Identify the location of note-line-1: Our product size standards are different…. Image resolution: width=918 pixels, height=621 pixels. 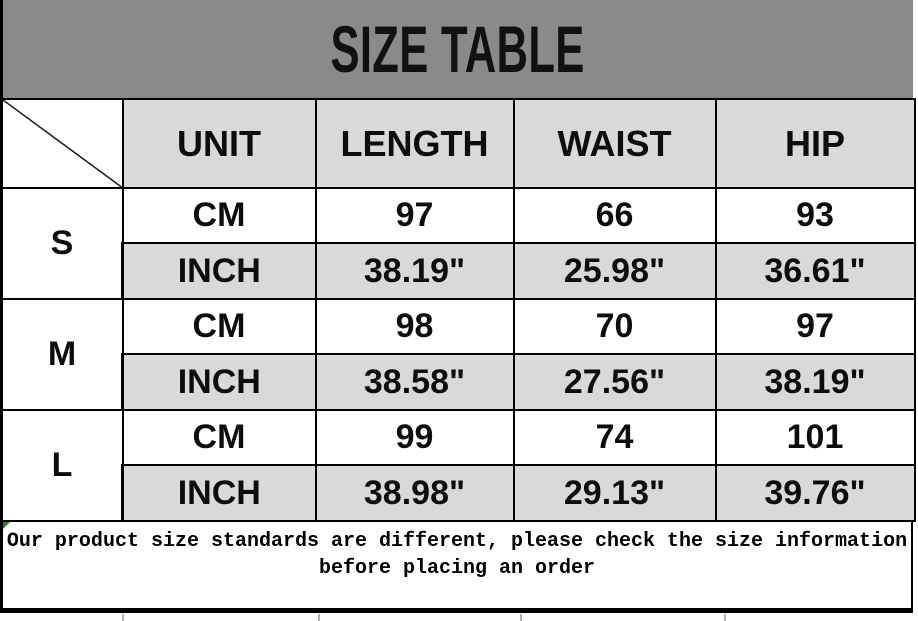
(457, 541).